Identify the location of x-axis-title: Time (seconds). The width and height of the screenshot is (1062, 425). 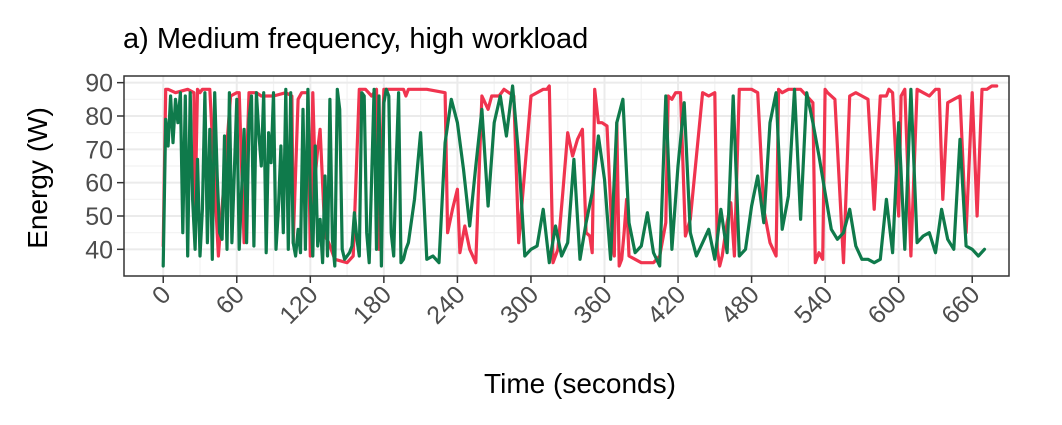
(580, 383).